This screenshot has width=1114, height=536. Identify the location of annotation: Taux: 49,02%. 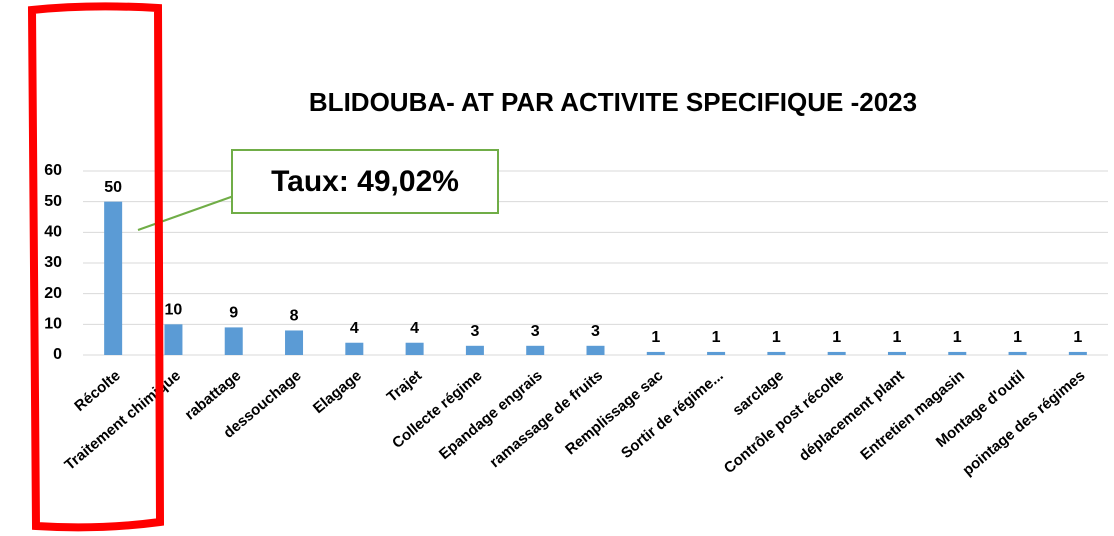
(365, 181).